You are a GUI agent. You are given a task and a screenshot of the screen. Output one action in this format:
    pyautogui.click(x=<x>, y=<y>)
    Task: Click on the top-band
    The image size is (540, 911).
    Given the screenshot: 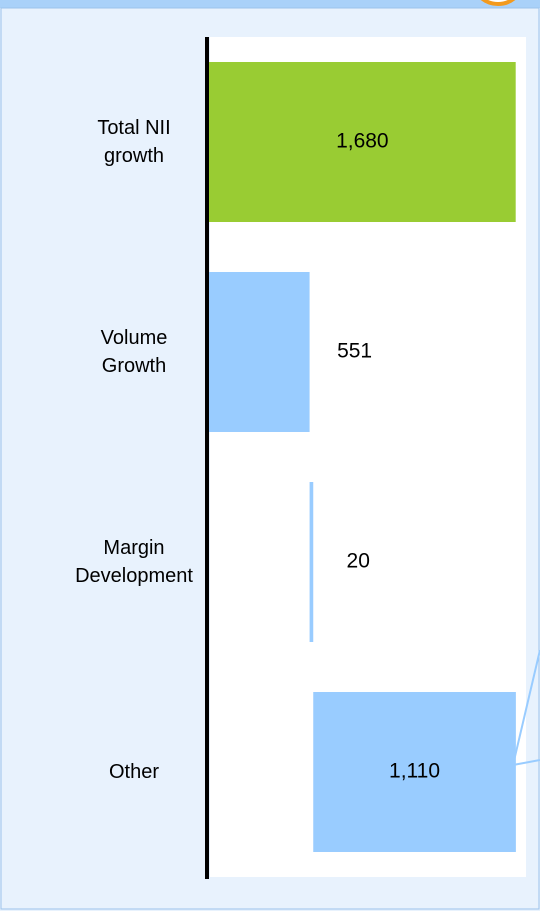 What is the action you would take?
    pyautogui.click(x=270, y=4)
    